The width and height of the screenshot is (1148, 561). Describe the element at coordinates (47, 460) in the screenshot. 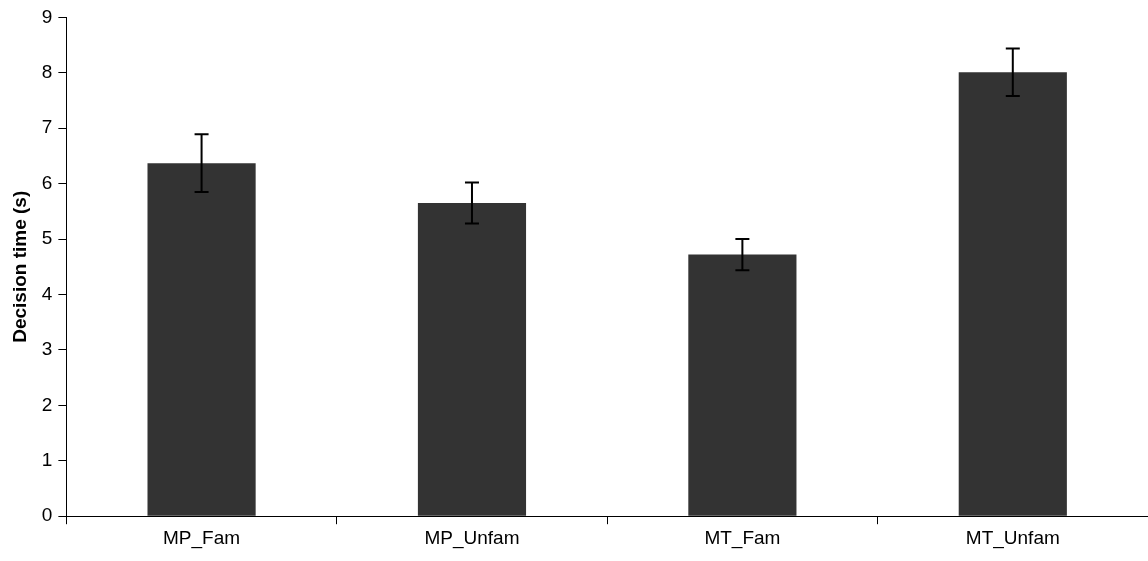

I see `y-tick-label: 1` at that location.